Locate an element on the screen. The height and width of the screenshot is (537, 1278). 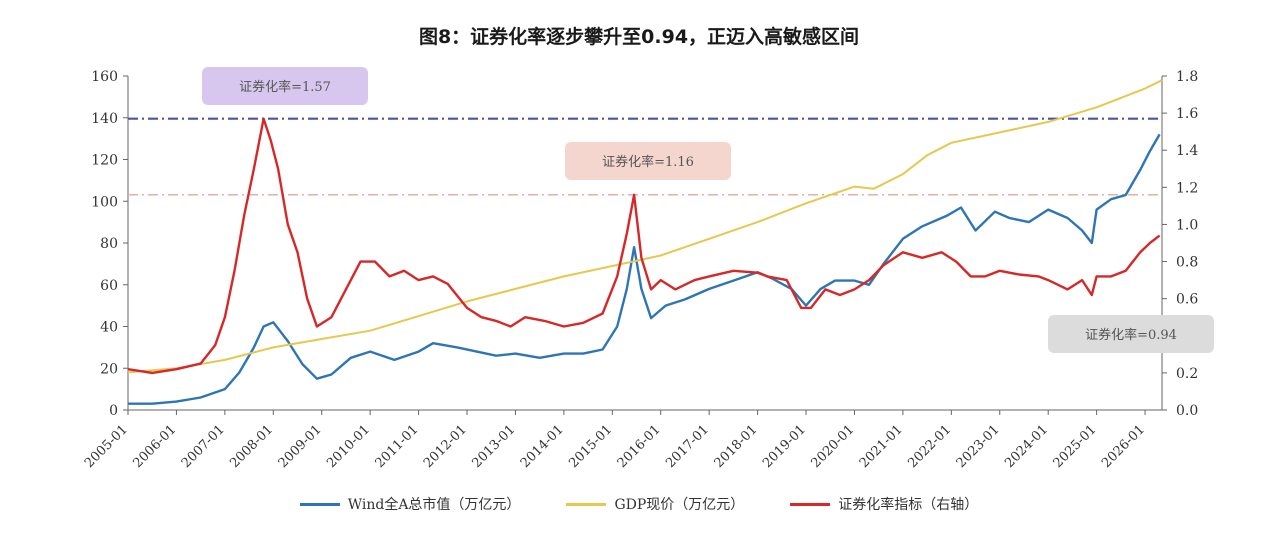
left-tick-label: 20 is located at coordinates (109, 369).